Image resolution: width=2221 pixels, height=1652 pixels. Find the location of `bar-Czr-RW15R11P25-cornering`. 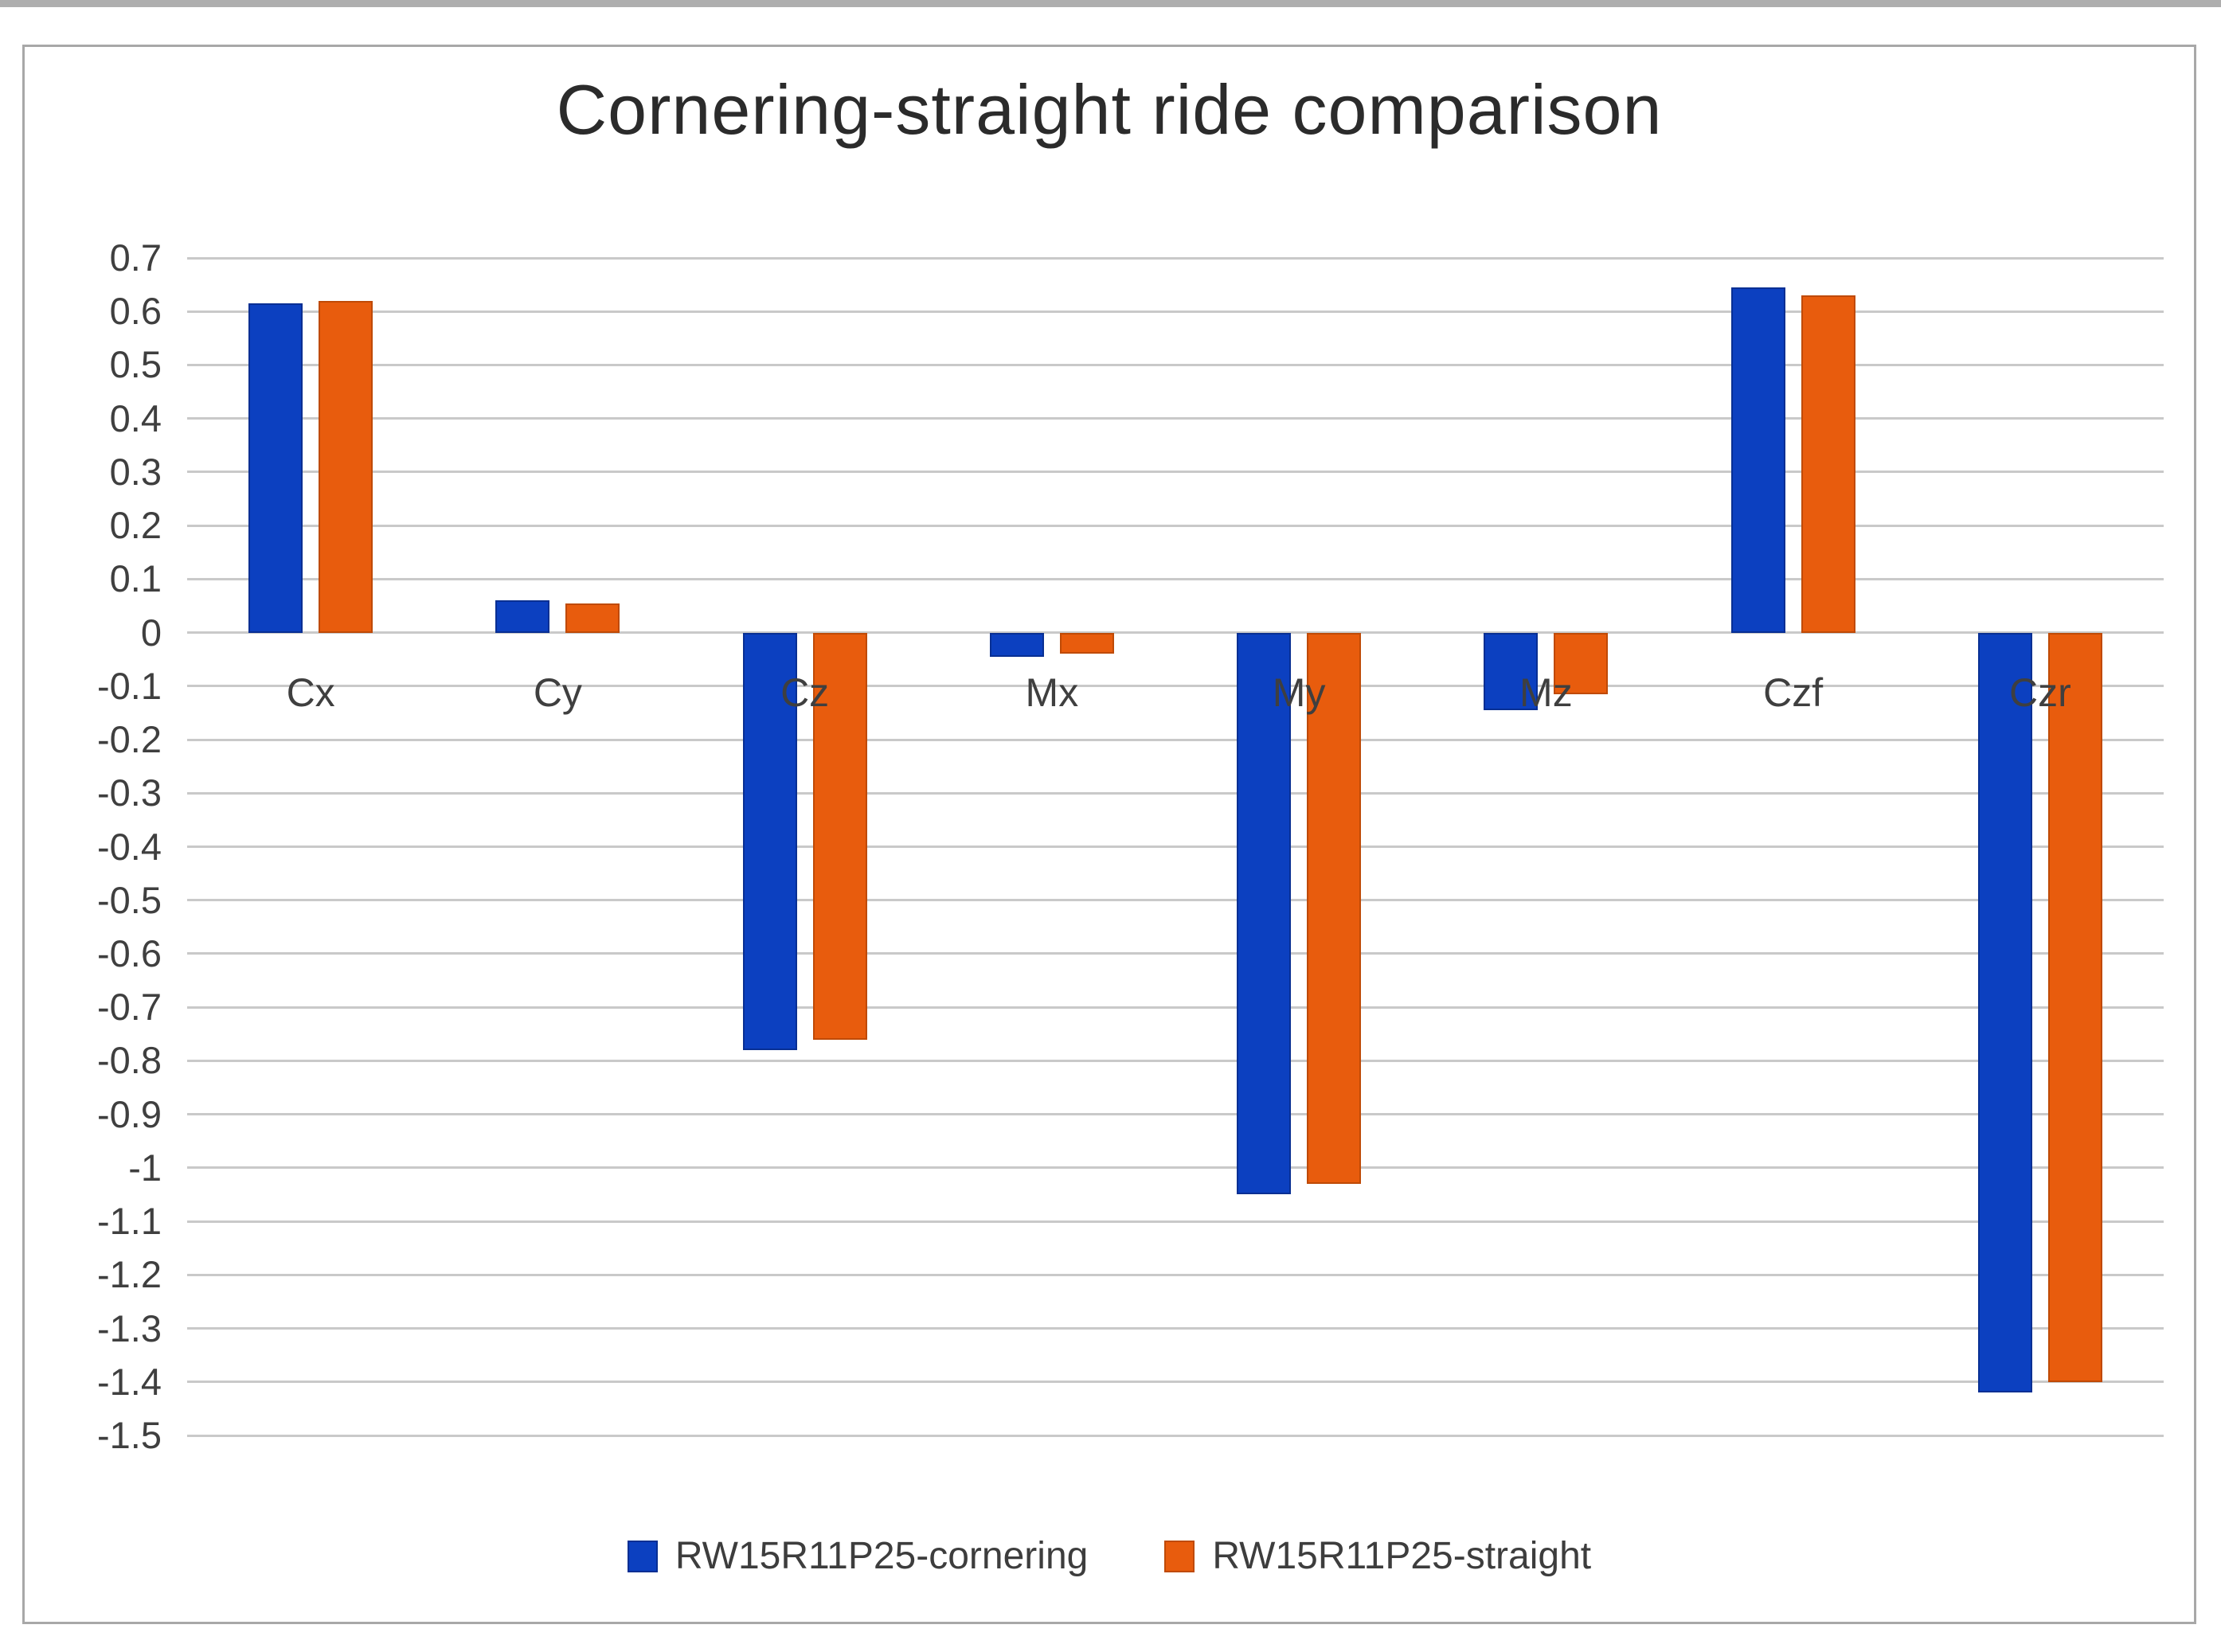

bar-Czr-RW15R11P25-cornering is located at coordinates (2004, 1012).